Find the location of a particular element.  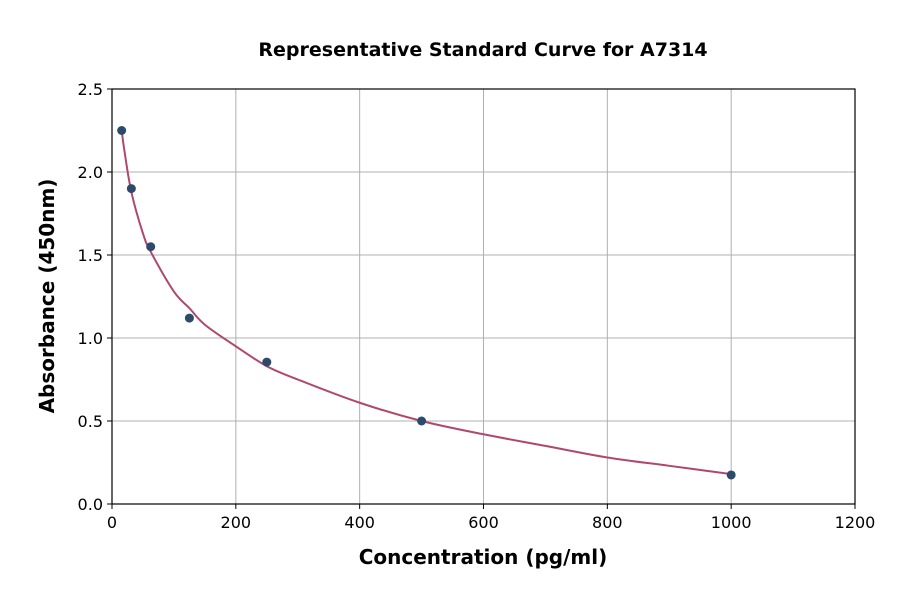

x-ticks: 0 200 400 600 800 1000 1200 is located at coordinates (491, 518).